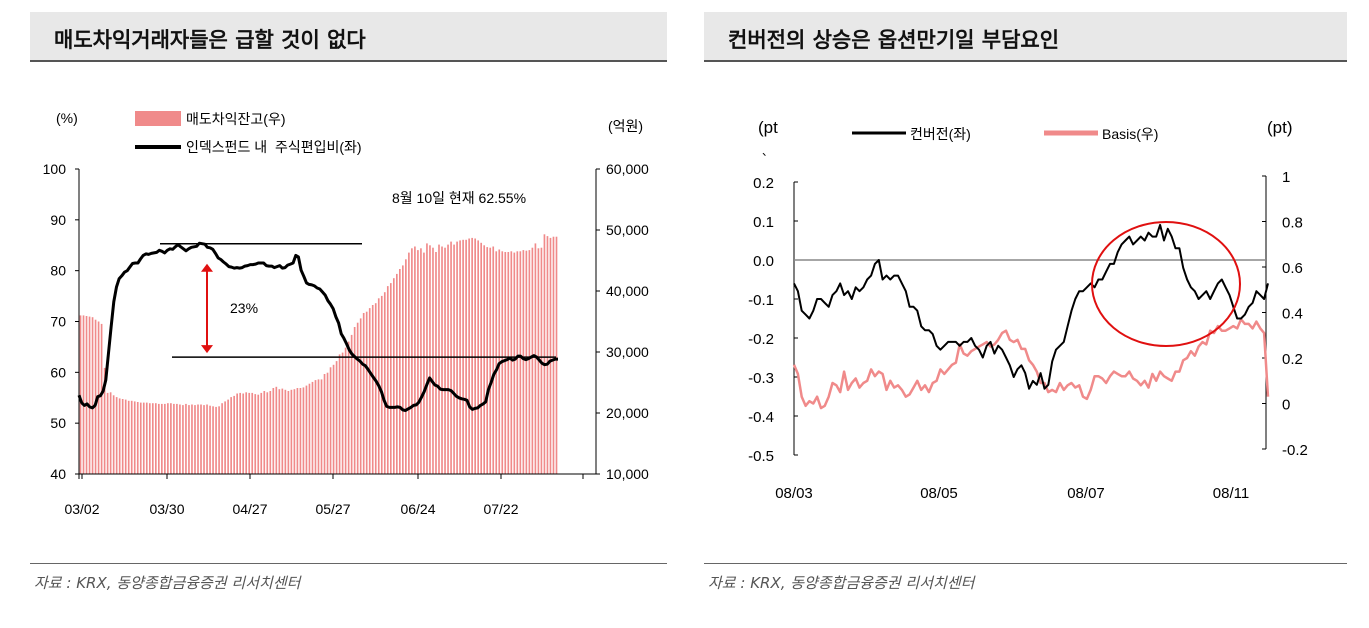  Describe the element at coordinates (1292, 314) in the screenshot. I see `right-chart-right-tick-label: 0.4` at that location.